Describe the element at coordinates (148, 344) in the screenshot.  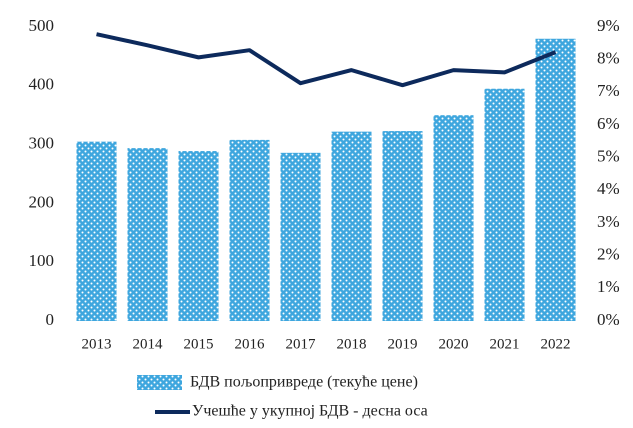
I see `x-tick-label: 2014` at that location.